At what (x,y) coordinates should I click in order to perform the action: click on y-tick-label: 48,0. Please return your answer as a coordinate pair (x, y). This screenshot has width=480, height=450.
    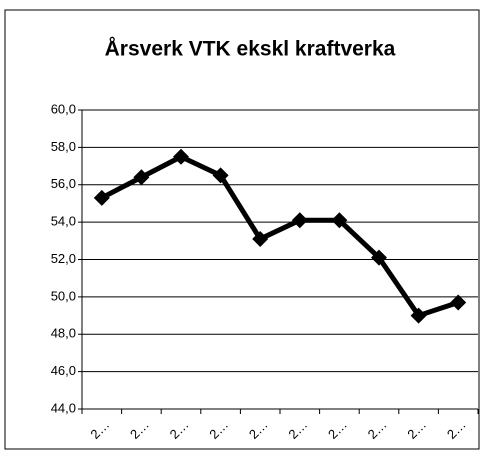
    Looking at the image, I should click on (63, 333).